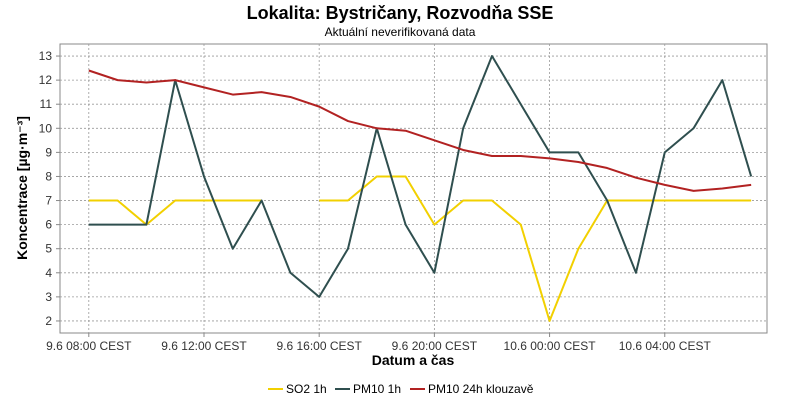  Describe the element at coordinates (413, 360) in the screenshot. I see `x-axis-label: Datum a čas` at that location.